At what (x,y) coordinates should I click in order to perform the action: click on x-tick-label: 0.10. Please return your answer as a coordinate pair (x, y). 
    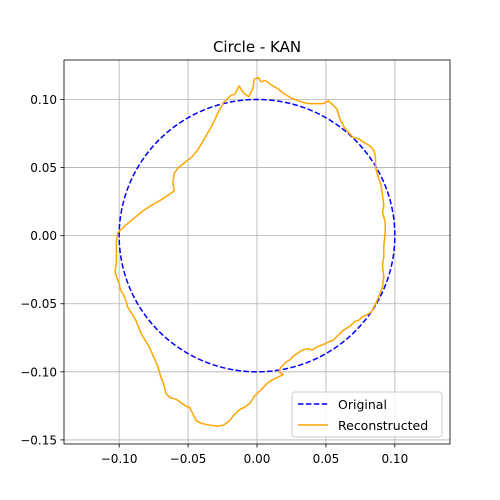
    Looking at the image, I should click on (394, 459).